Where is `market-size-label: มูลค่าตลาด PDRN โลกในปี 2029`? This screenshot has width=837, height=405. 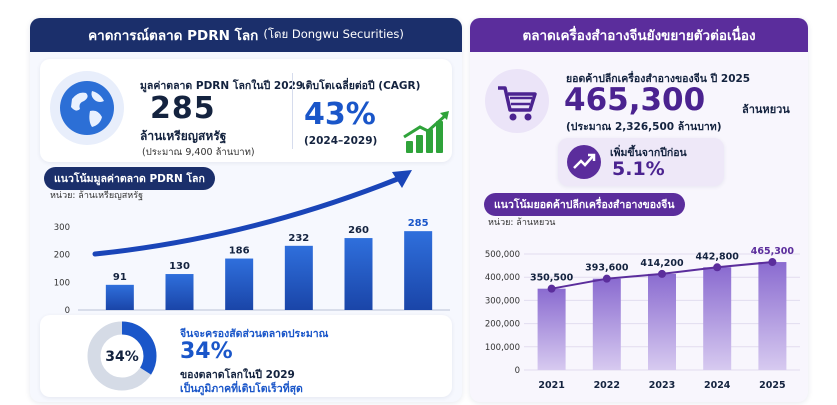
market-size-label: มูลค่าตลาด PDRN โลกในปี 2029 is located at coordinates (222, 86).